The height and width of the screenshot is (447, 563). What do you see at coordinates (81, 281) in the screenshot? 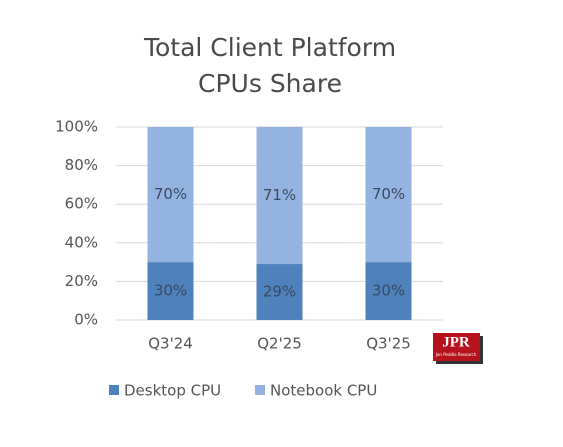
I see `y-tick-label: 20%` at bounding box center [81, 281].